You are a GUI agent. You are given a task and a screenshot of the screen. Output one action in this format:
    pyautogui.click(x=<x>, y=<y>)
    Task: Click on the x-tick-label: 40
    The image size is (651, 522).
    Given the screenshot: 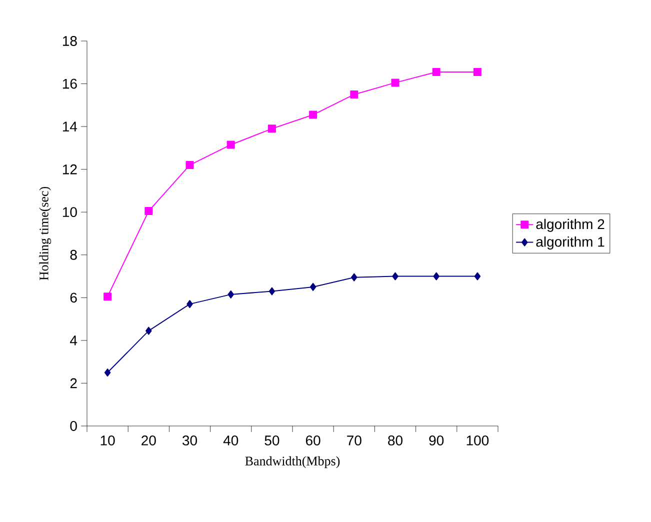 What is the action you would take?
    pyautogui.click(x=230, y=441)
    